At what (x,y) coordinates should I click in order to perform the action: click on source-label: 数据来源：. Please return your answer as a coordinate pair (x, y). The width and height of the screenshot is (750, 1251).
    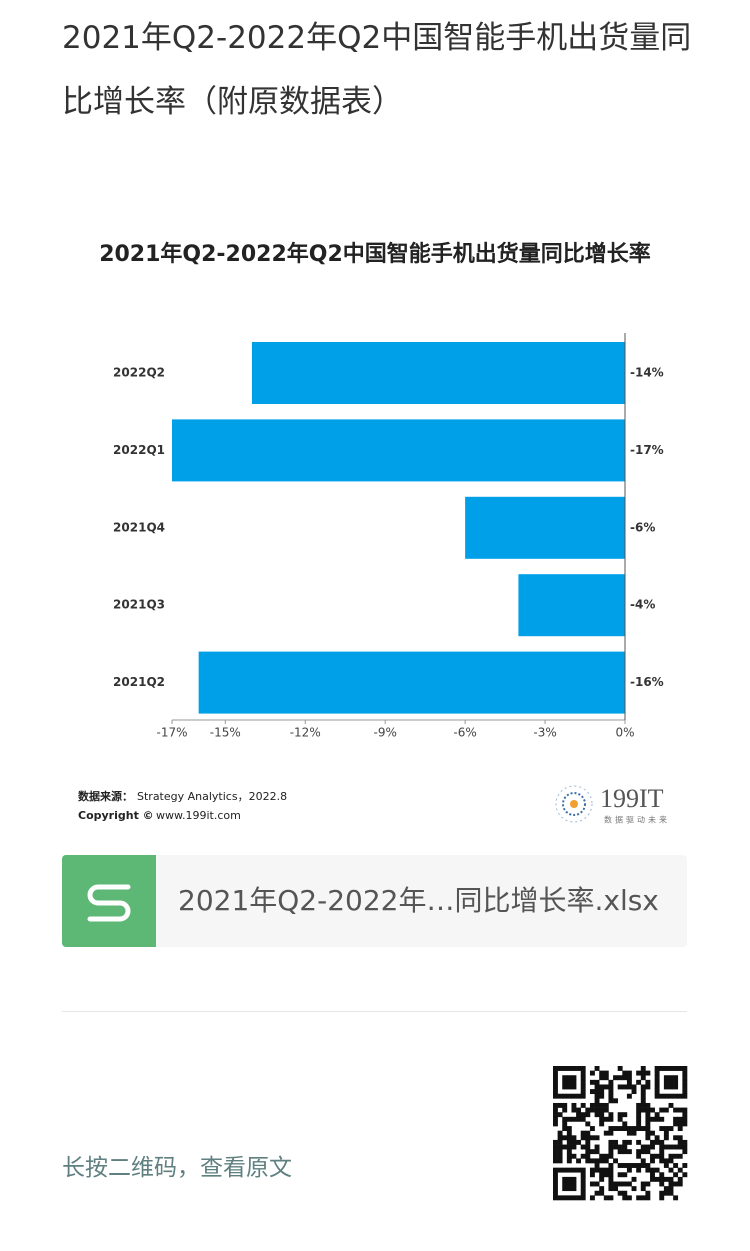
    Looking at the image, I should click on (105, 796).